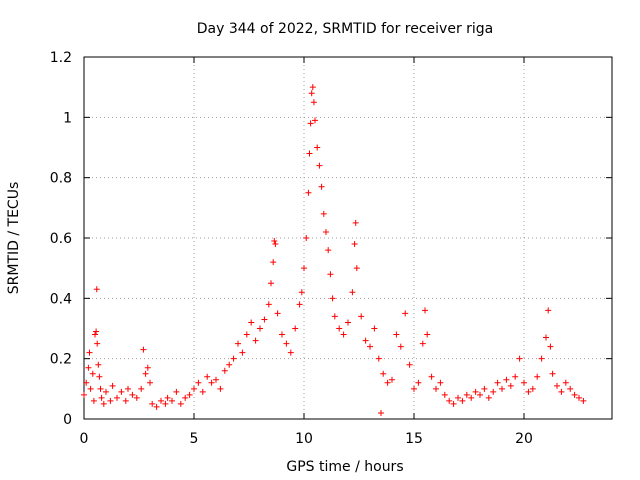  What do you see at coordinates (524, 439) in the screenshot?
I see `x-tick-label: 20` at bounding box center [524, 439].